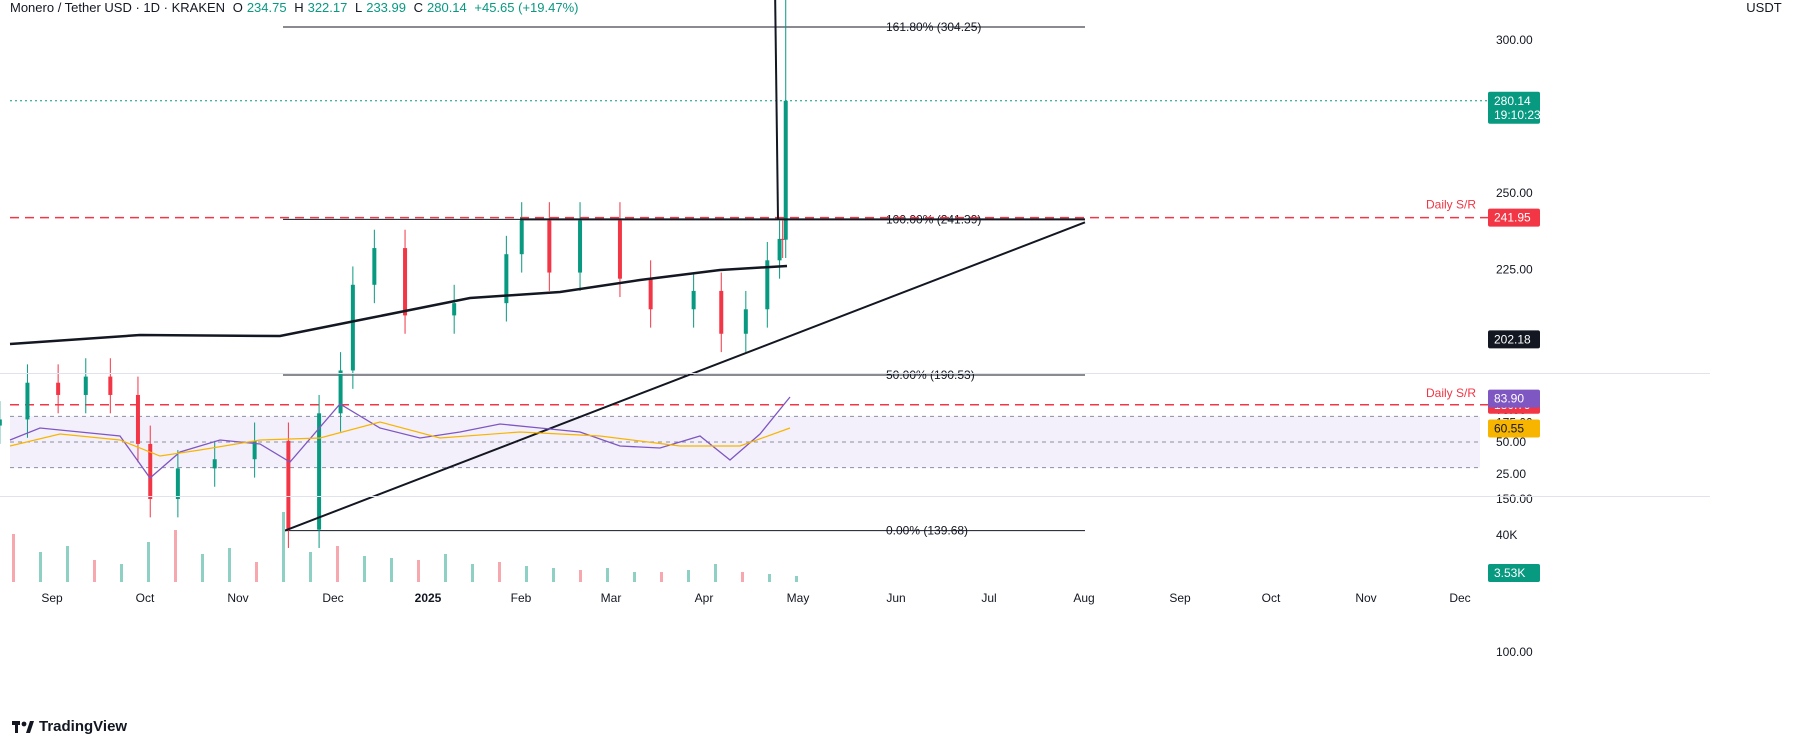  Describe the element at coordinates (1083, 598) in the screenshot. I see `time-axis-label: Aug` at that location.